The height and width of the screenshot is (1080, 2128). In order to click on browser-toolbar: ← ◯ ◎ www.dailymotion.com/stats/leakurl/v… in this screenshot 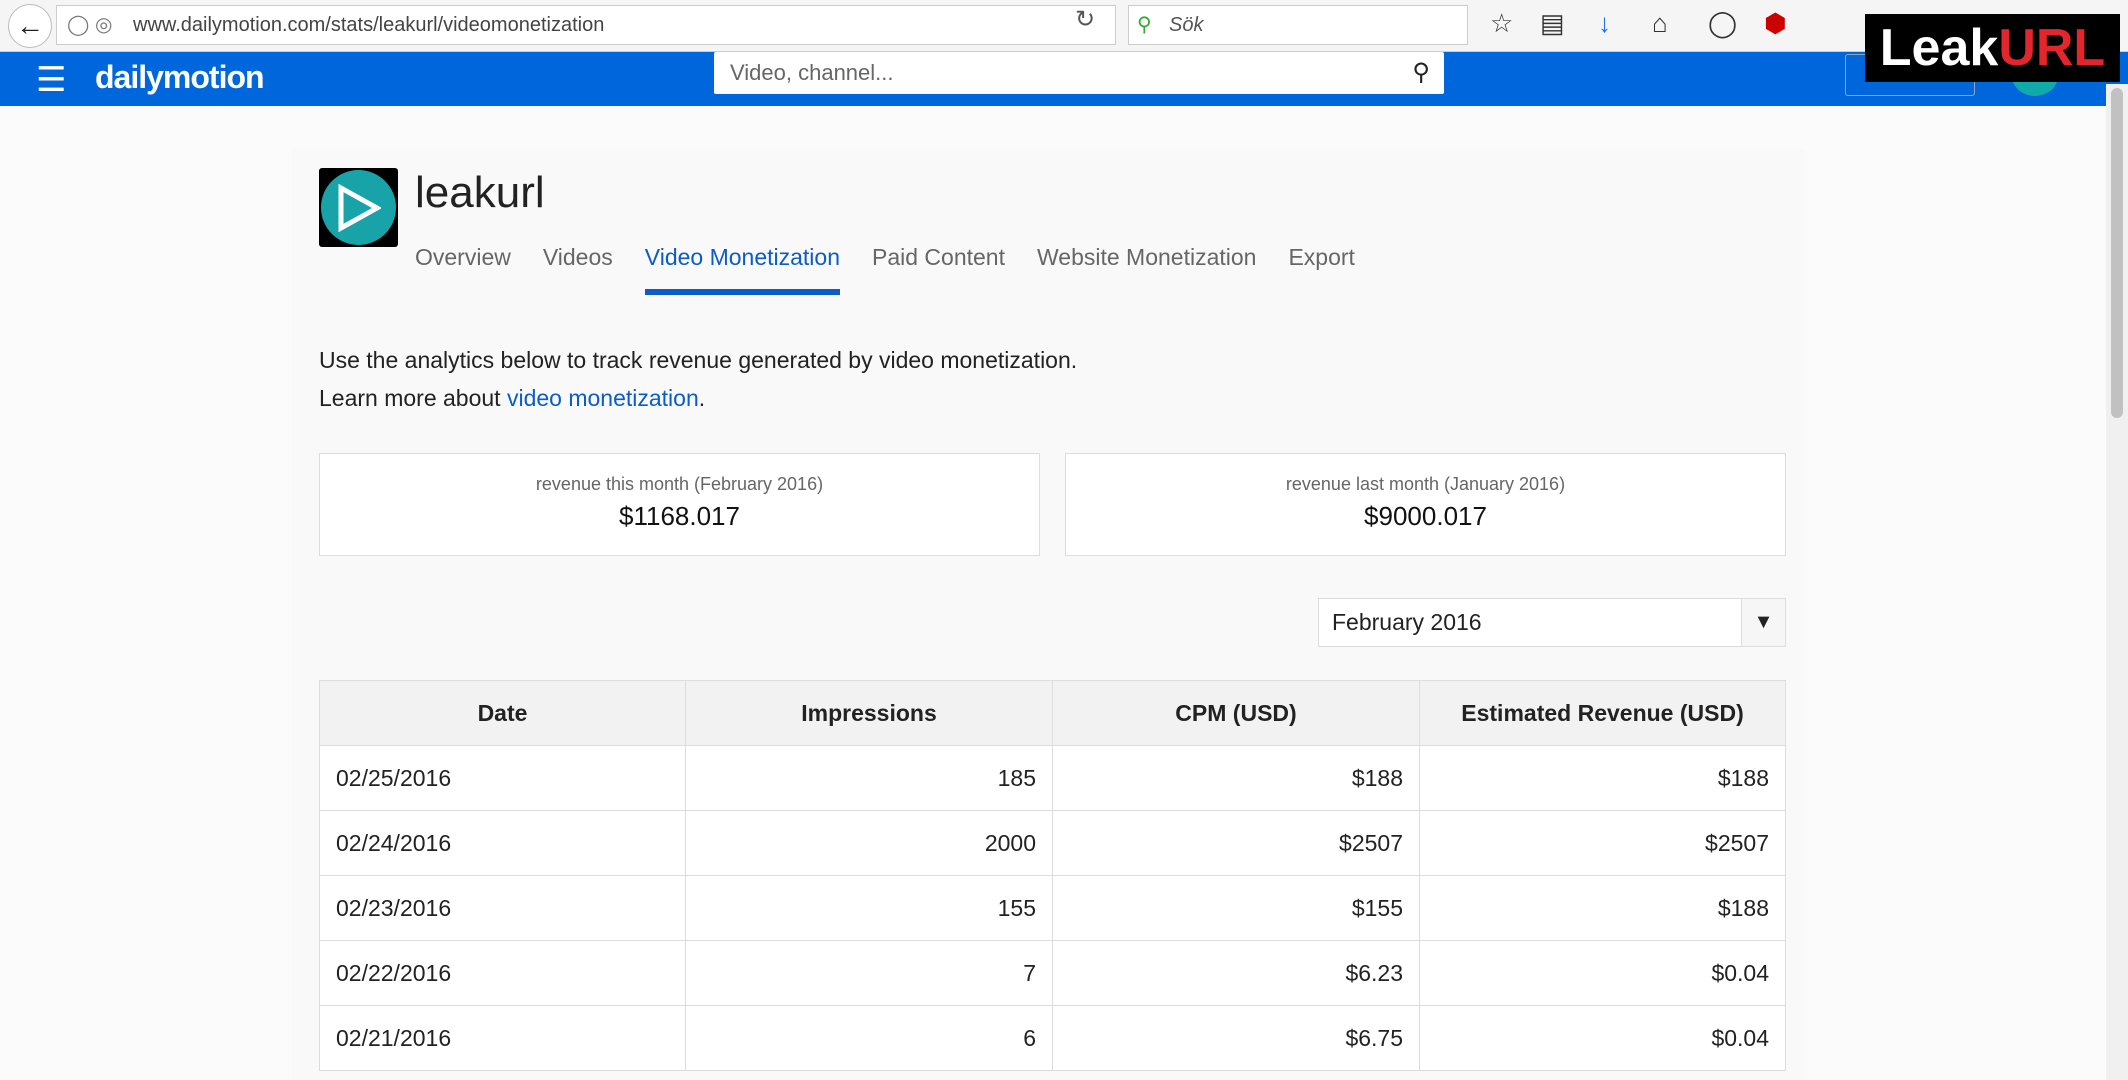, I will do `click(1064, 26)`.